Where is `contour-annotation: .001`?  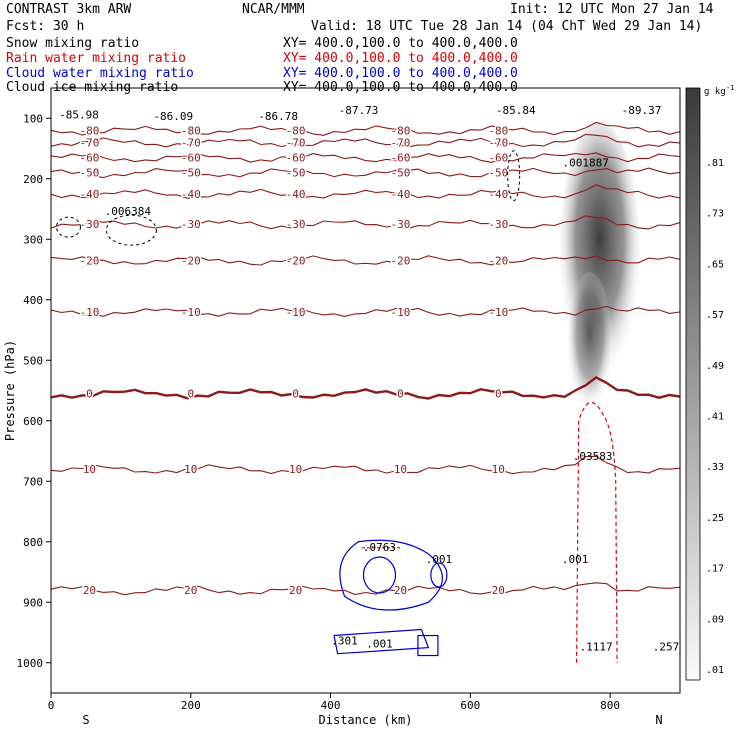
contour-annotation: .001 is located at coordinates (439, 559).